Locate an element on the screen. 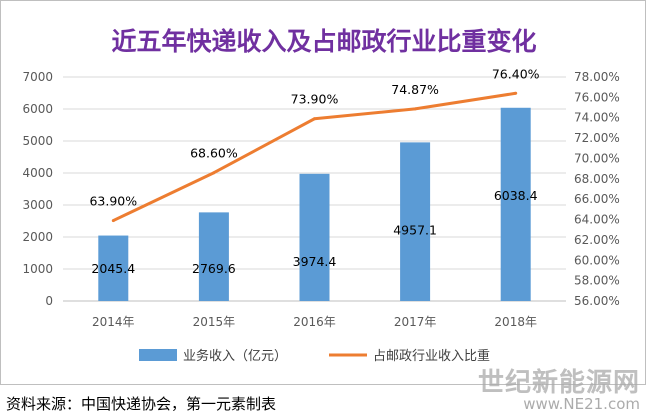 The width and height of the screenshot is (646, 417). bar-data-label: 2769.6 is located at coordinates (214, 268).